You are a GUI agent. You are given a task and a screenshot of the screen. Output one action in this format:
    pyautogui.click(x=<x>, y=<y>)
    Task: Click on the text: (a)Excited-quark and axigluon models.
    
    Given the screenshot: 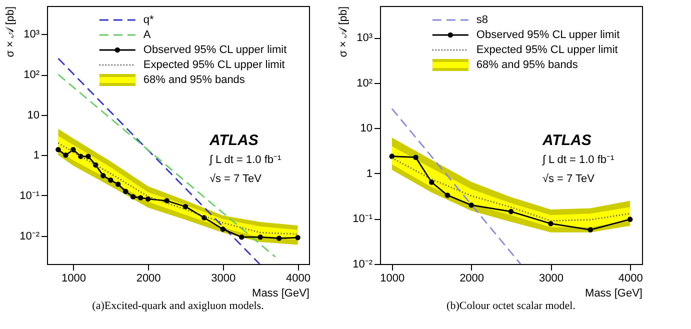 What is the action you would take?
    pyautogui.click(x=178, y=306)
    